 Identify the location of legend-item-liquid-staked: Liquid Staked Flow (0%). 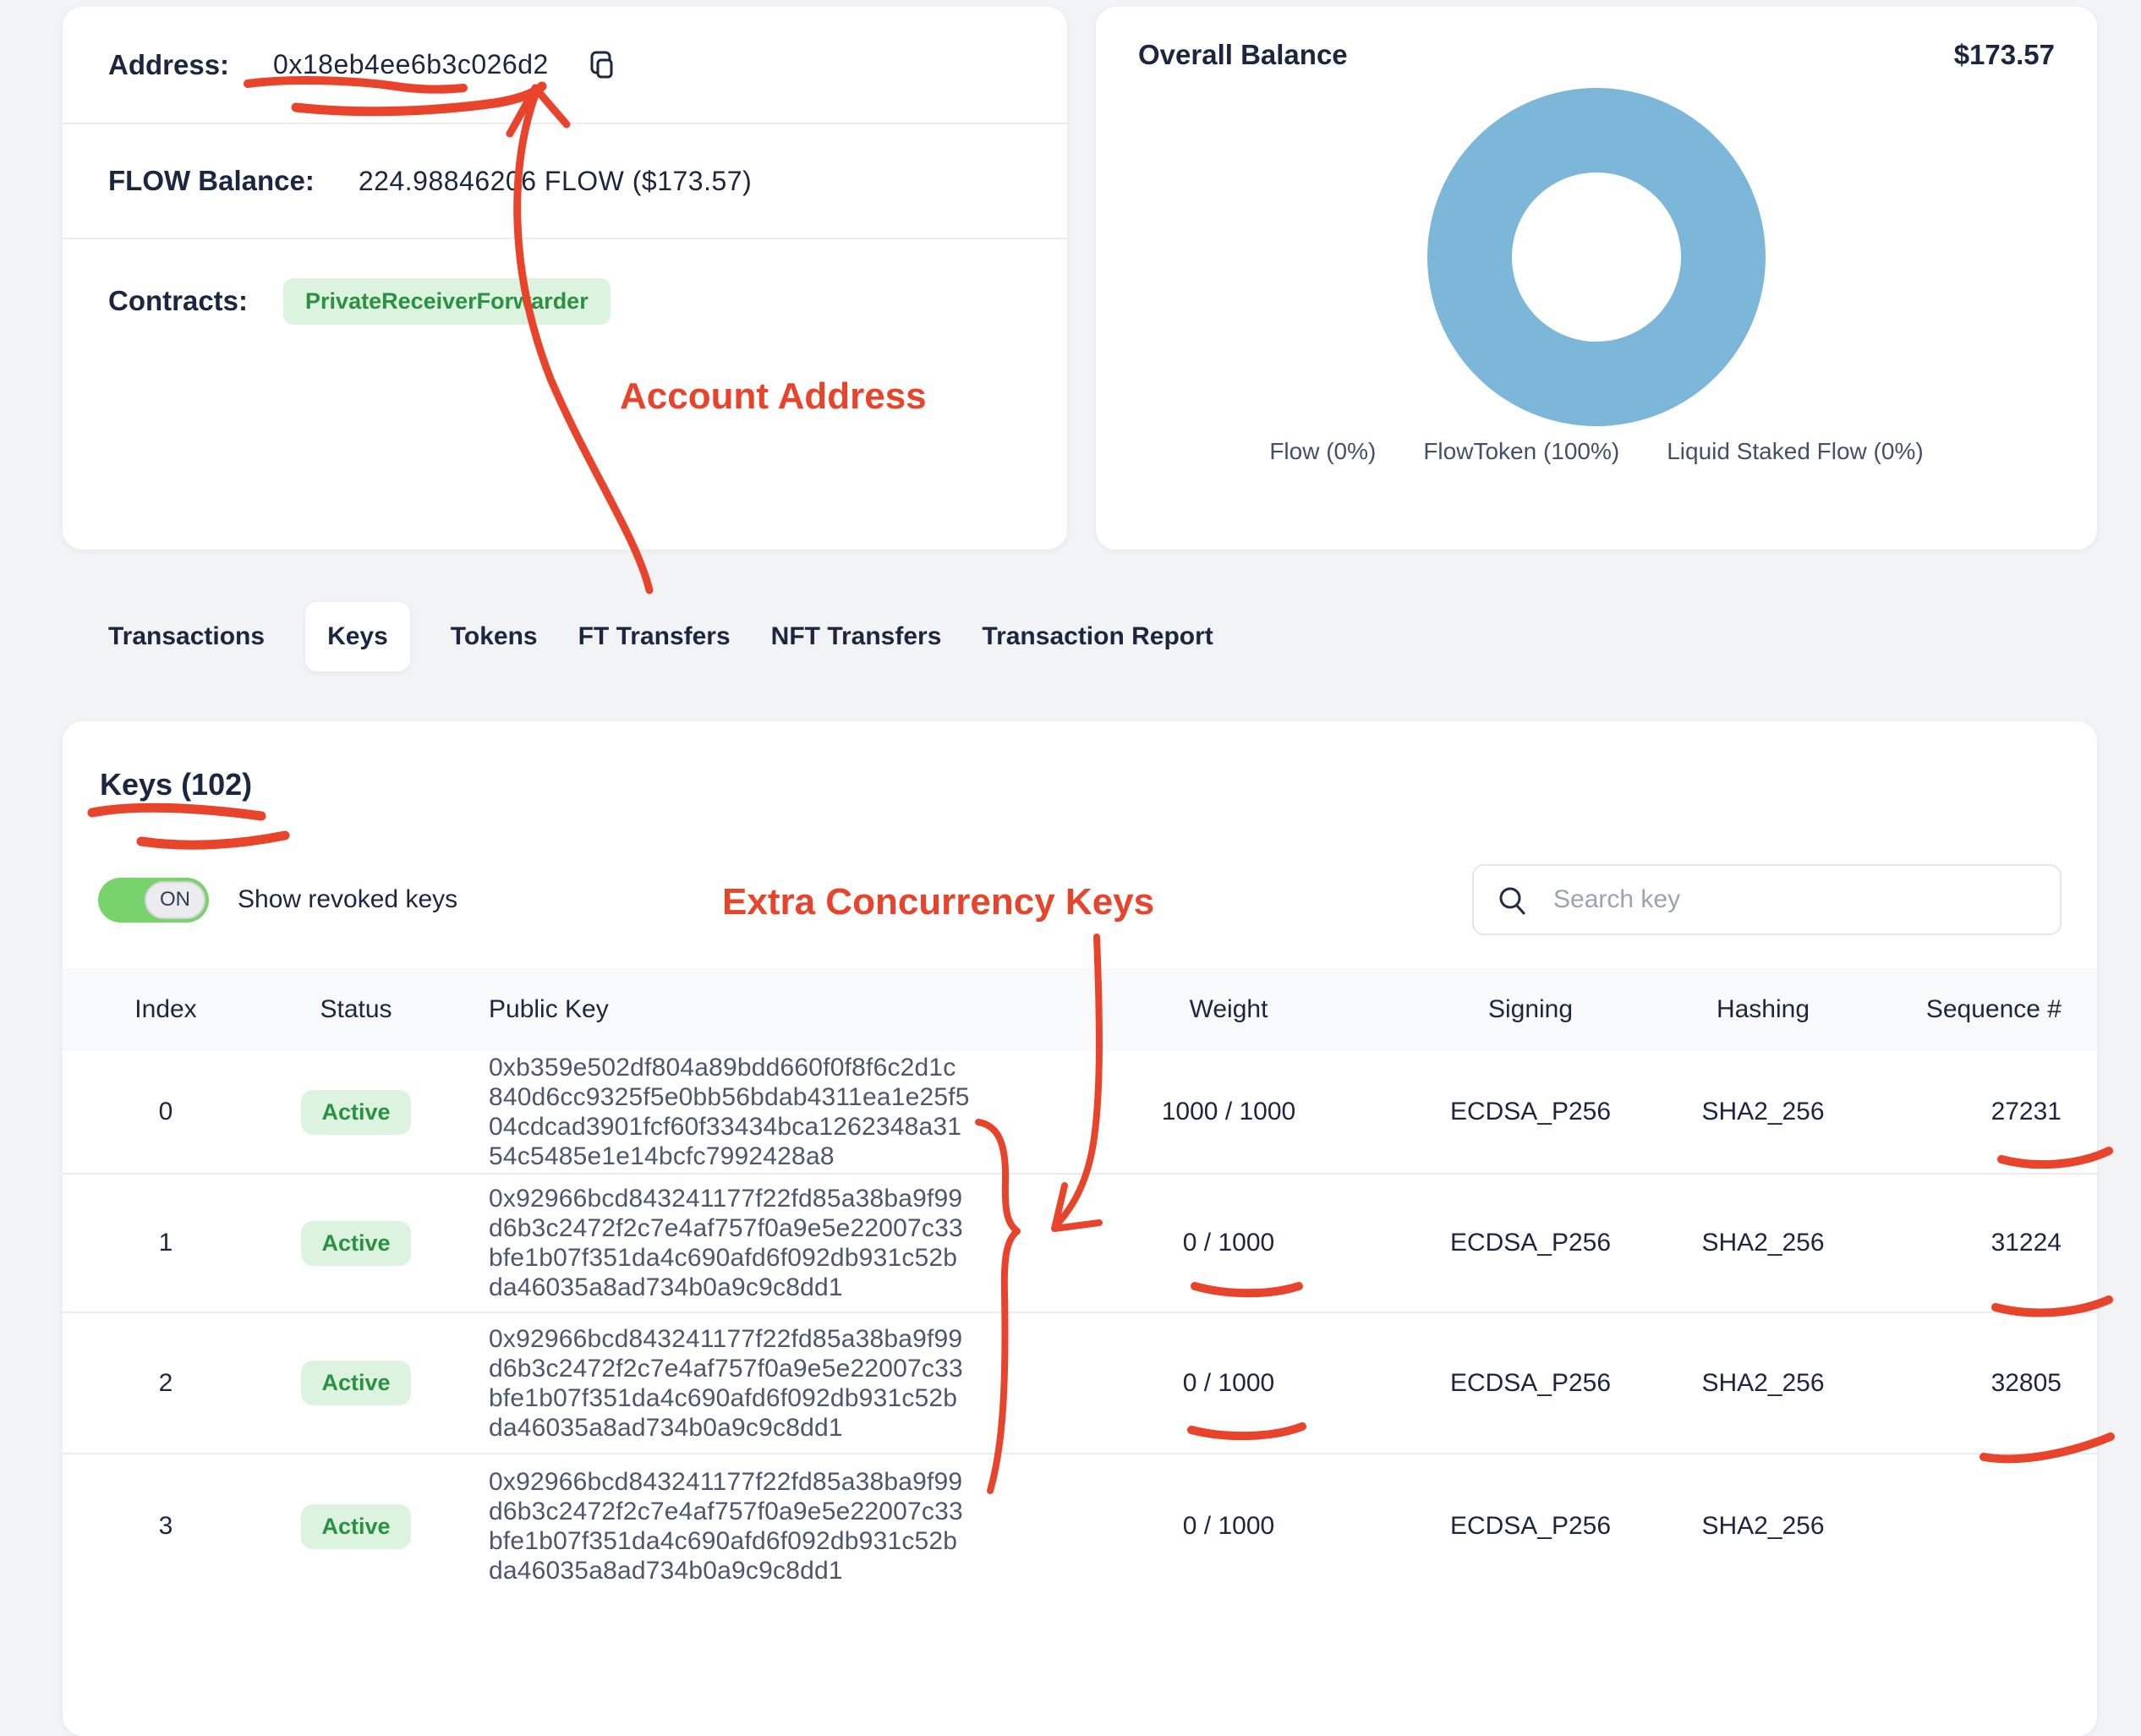
(1796, 451).